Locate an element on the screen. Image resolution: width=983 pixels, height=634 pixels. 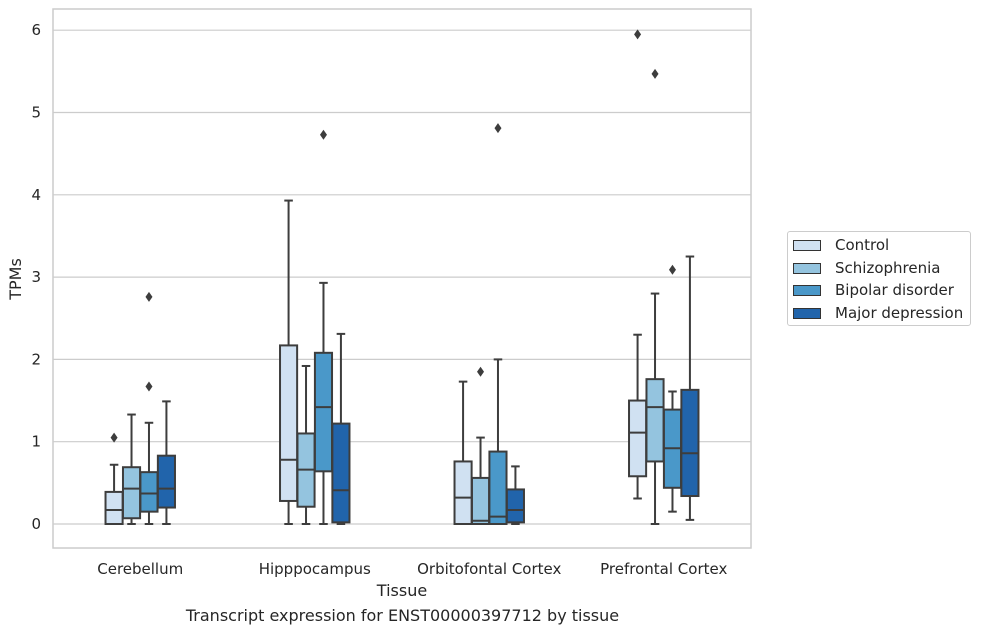
x-axis-label: Tissue is located at coordinates (401, 590).